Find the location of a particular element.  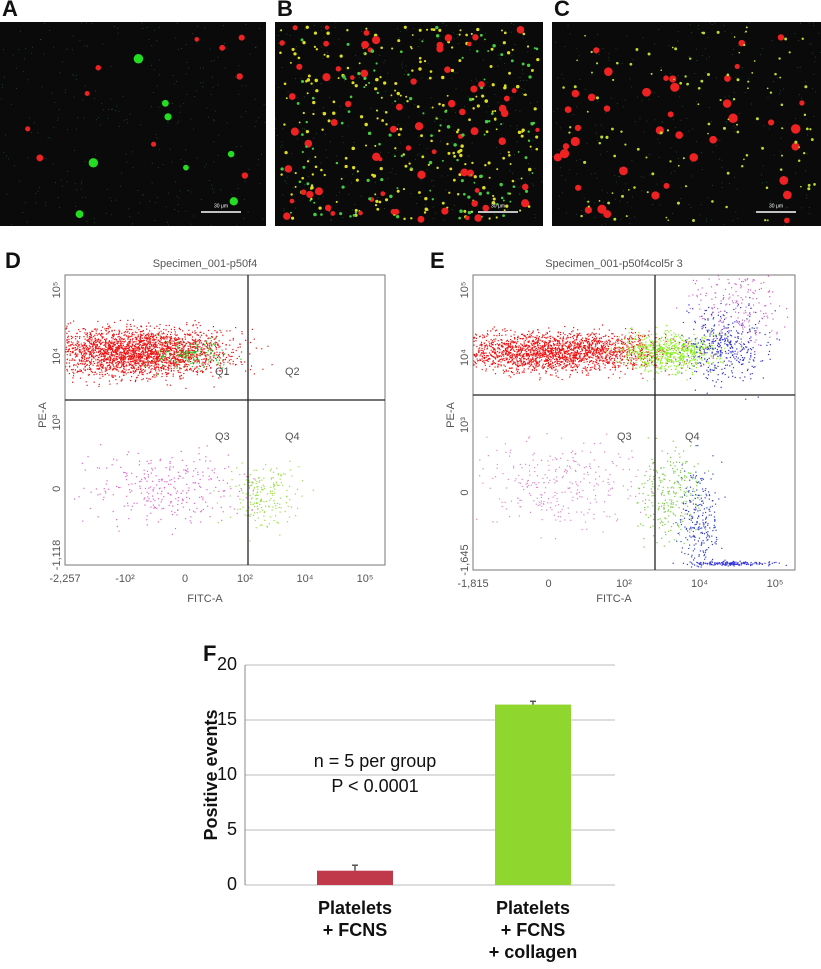

quadrant-label: Q1 is located at coordinates (222, 372).